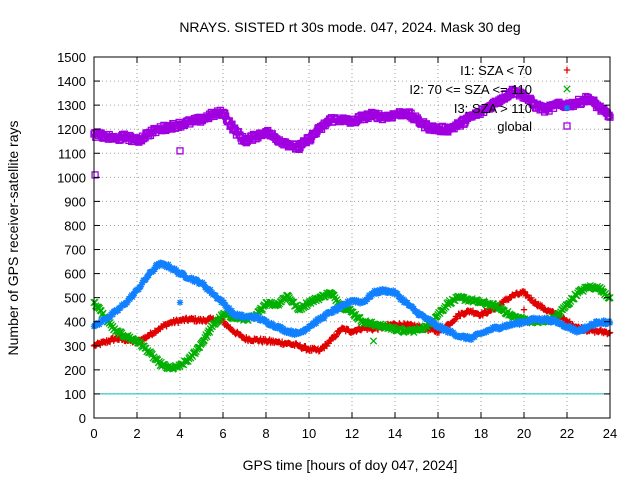 This screenshot has width=640, height=480. I want to click on y-tick-label: 400, so click(75, 322).